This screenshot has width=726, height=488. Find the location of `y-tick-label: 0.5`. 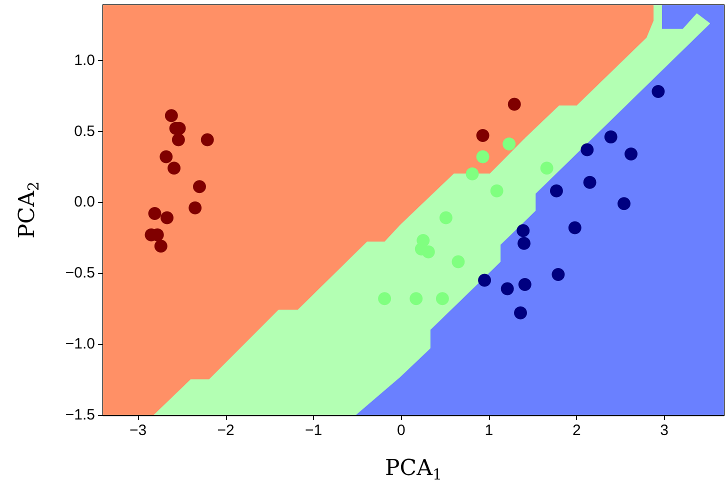

y-tick-label: 0.5 is located at coordinates (84, 131).